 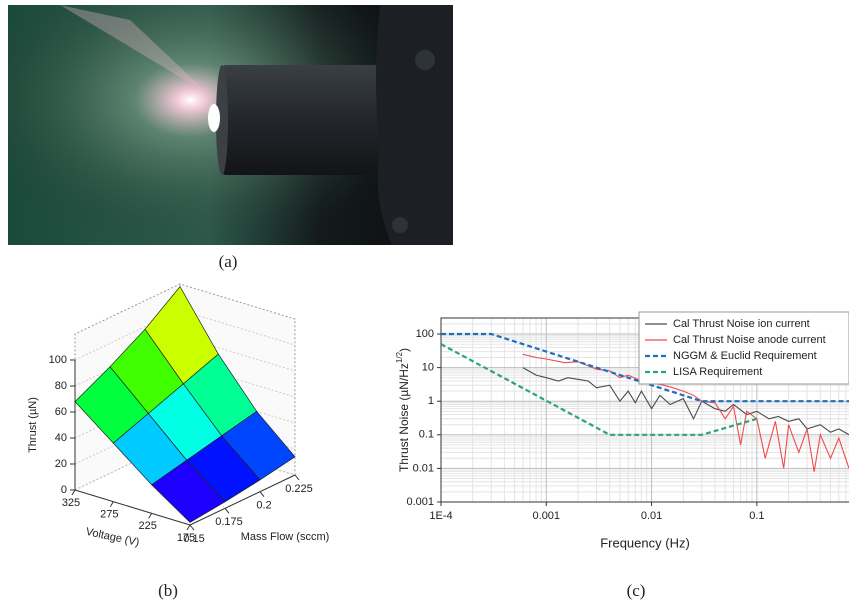 What do you see at coordinates (285, 537) in the screenshot?
I see `y-axis-title: Mass Flow (sccm)` at bounding box center [285, 537].